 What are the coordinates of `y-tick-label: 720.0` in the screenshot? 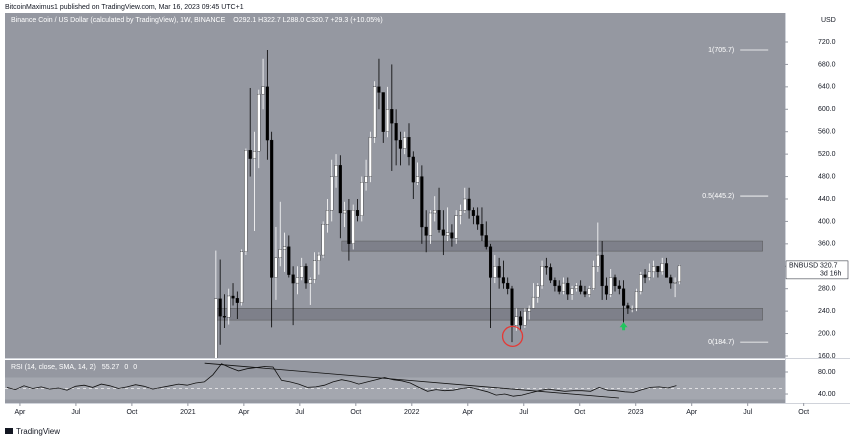 It's located at (827, 42).